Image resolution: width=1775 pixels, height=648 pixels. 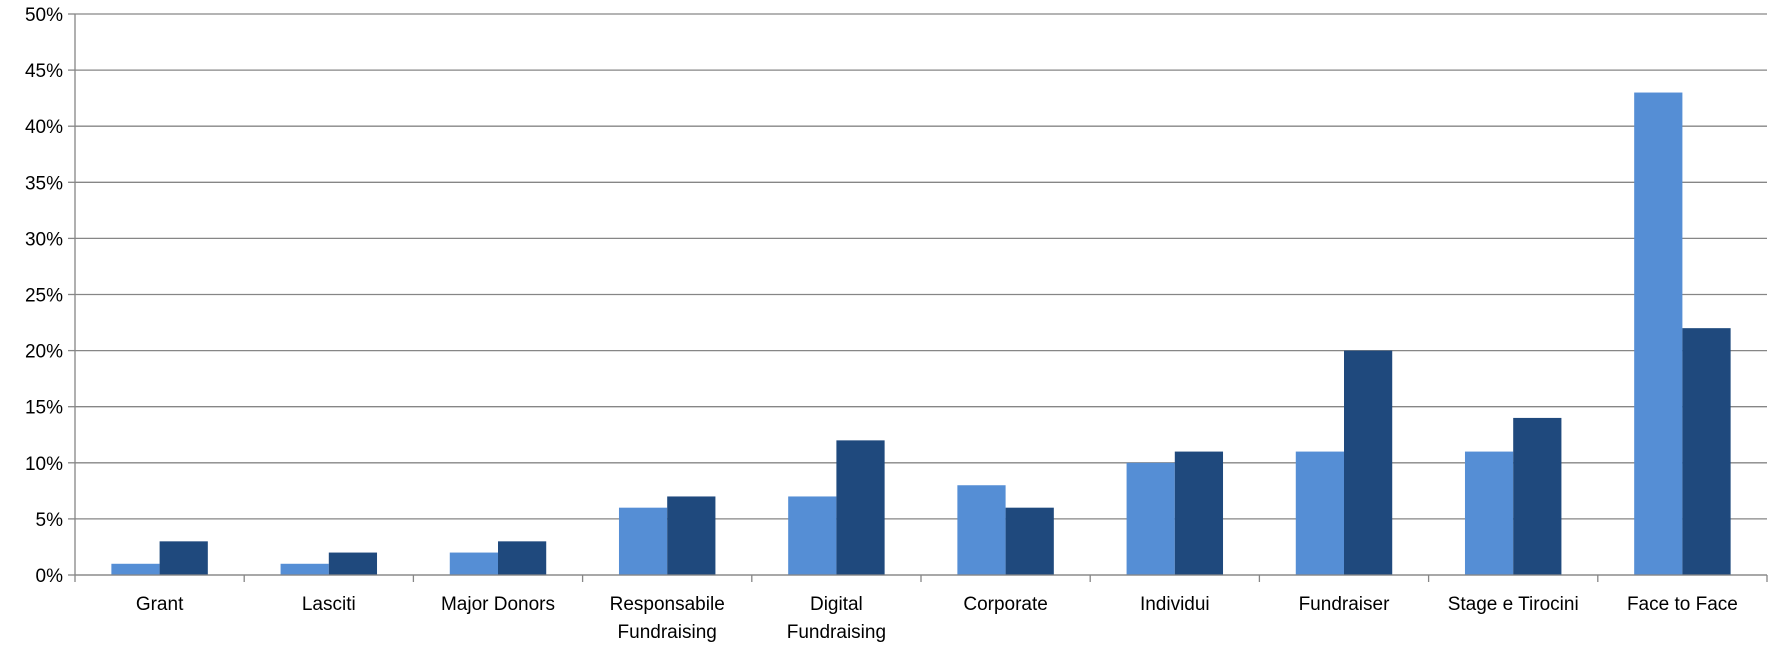 I want to click on category-label: Major Donors, so click(x=498, y=604).